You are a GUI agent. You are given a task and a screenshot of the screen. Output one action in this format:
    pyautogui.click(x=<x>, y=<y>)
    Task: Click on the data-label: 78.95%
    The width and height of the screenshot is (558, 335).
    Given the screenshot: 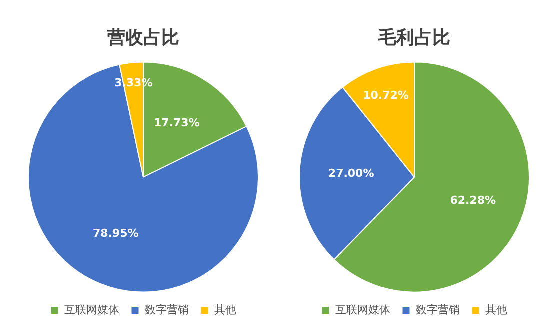 What is the action you would take?
    pyautogui.click(x=115, y=233)
    